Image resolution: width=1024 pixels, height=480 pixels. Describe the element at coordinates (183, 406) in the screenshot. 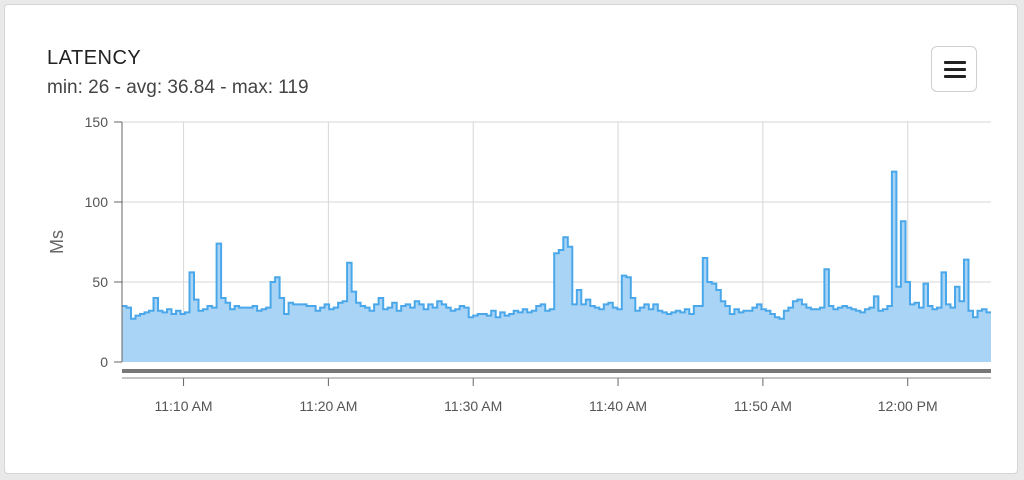

I see `x-tick-label: 11:10 AM` at that location.